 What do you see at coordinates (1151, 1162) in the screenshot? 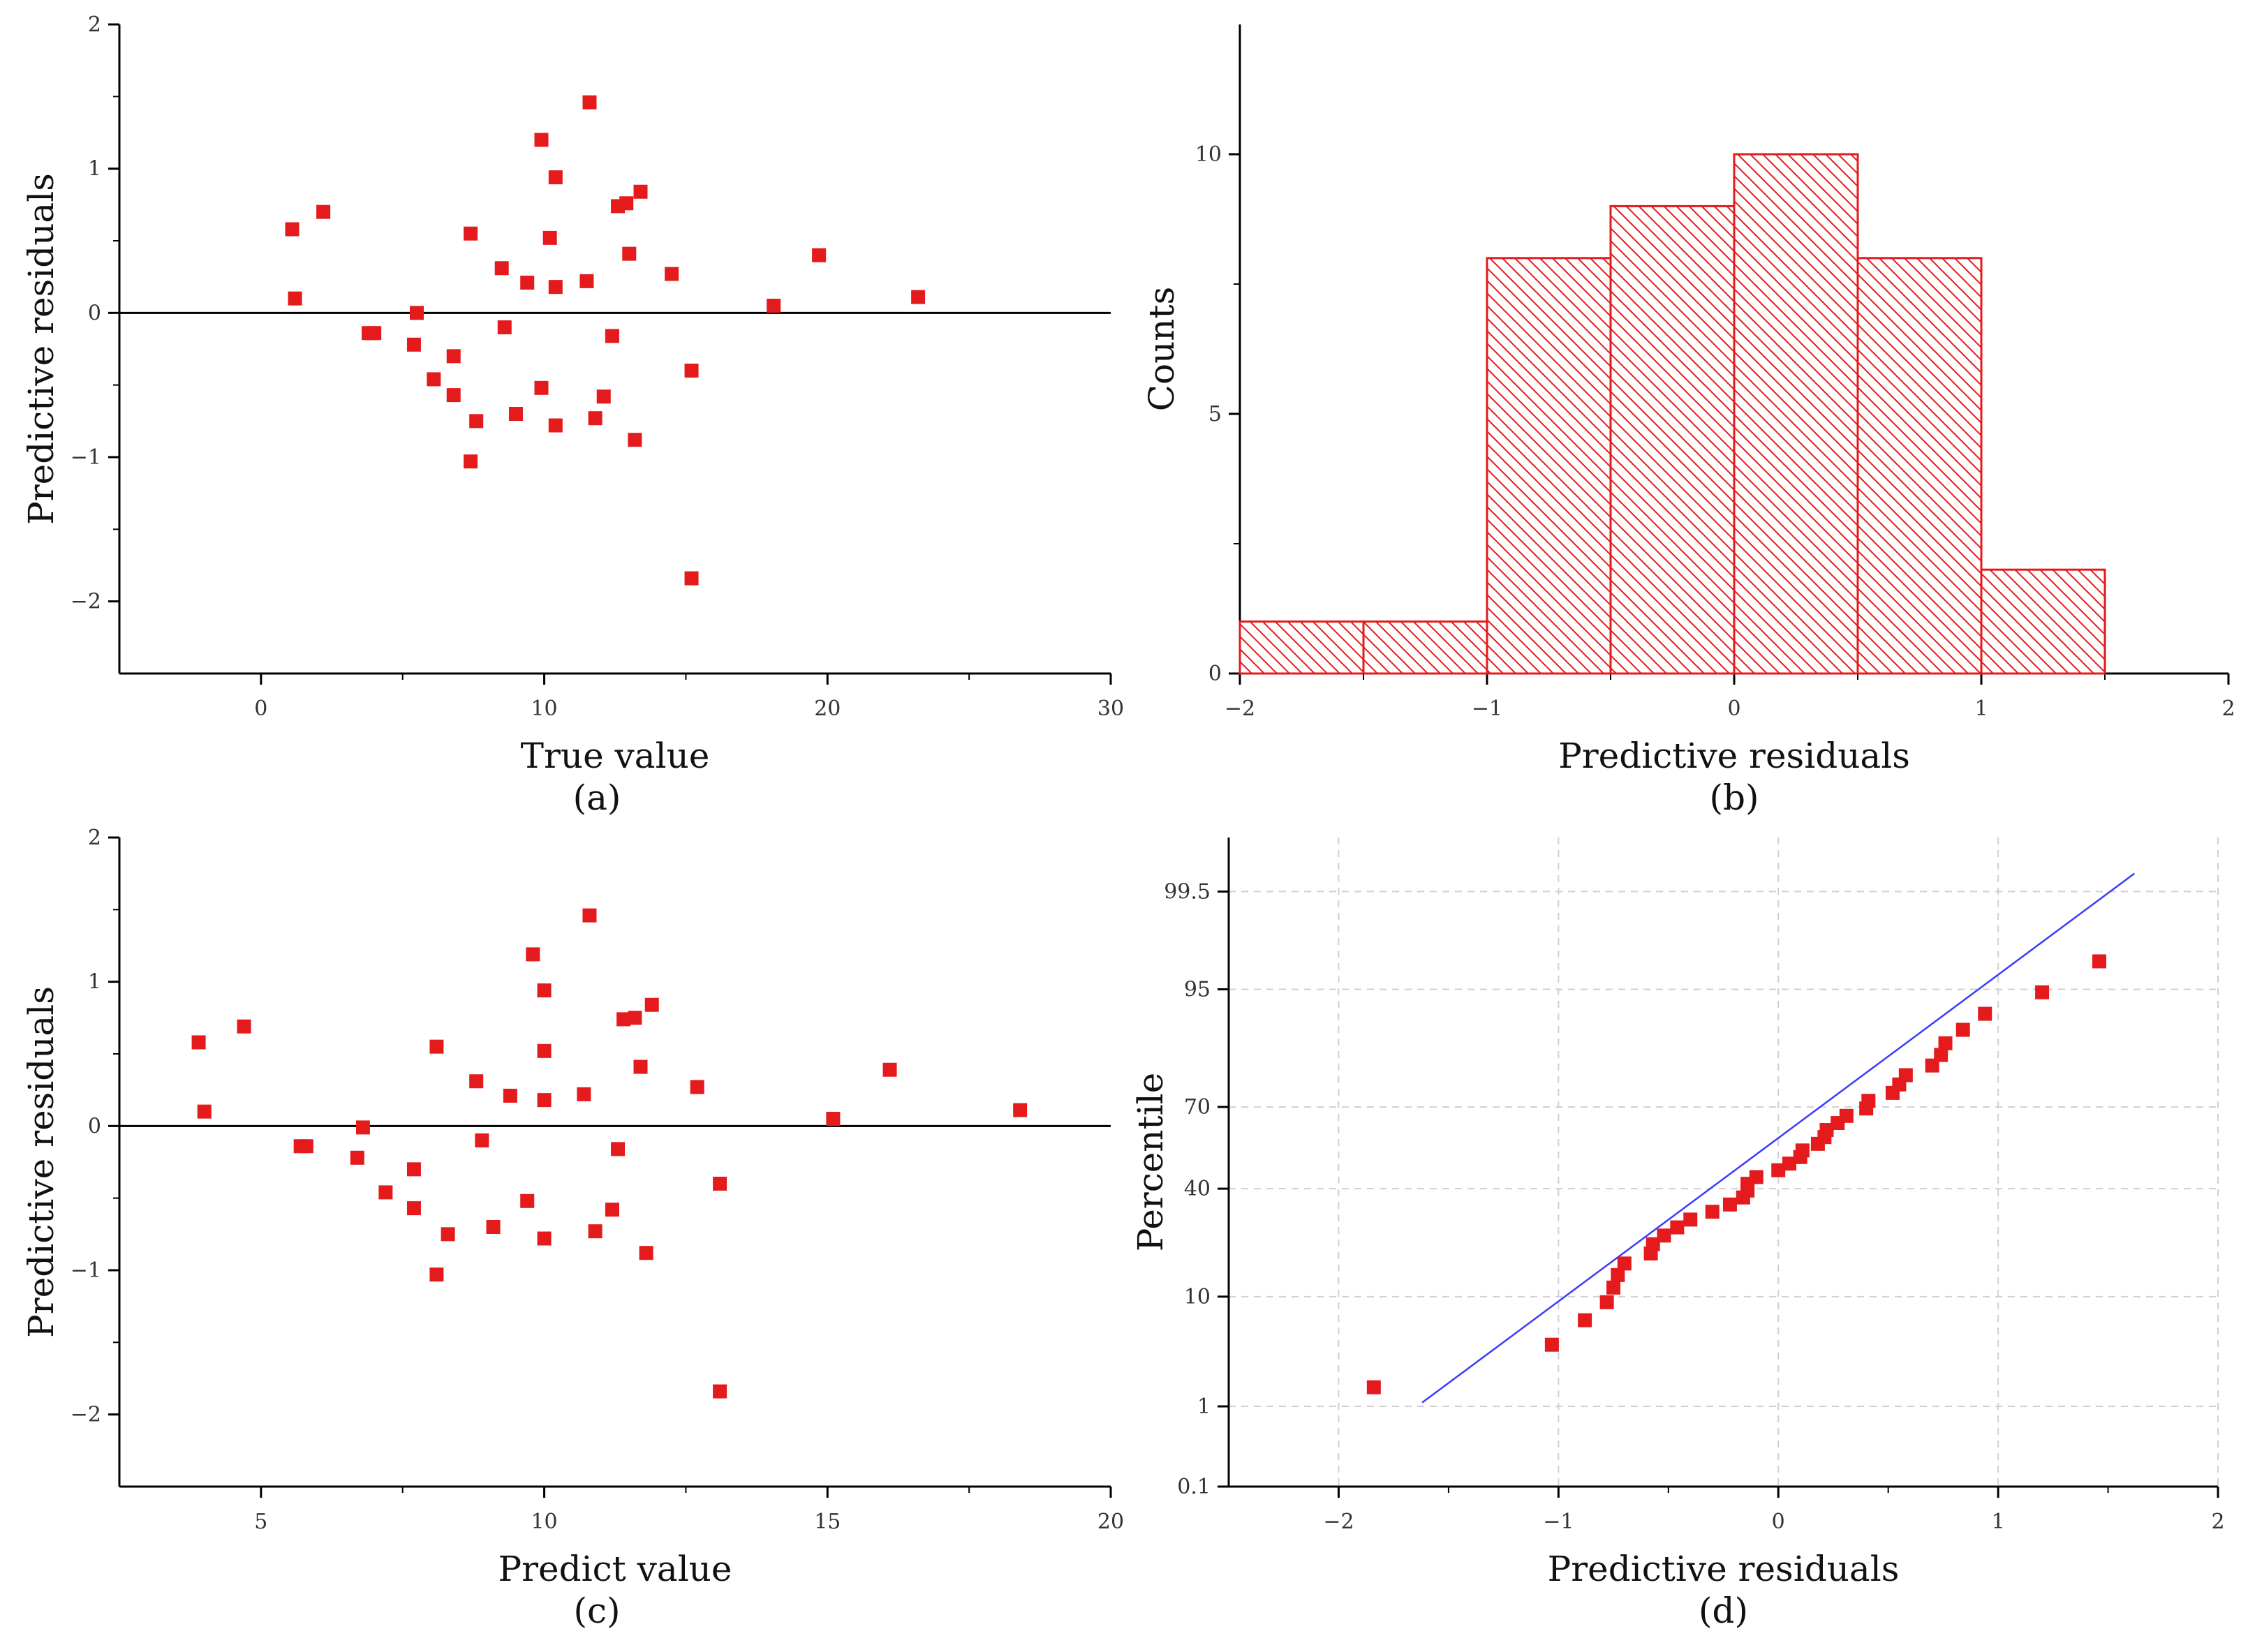
I see `y-axis-label: Percentile` at bounding box center [1151, 1162].